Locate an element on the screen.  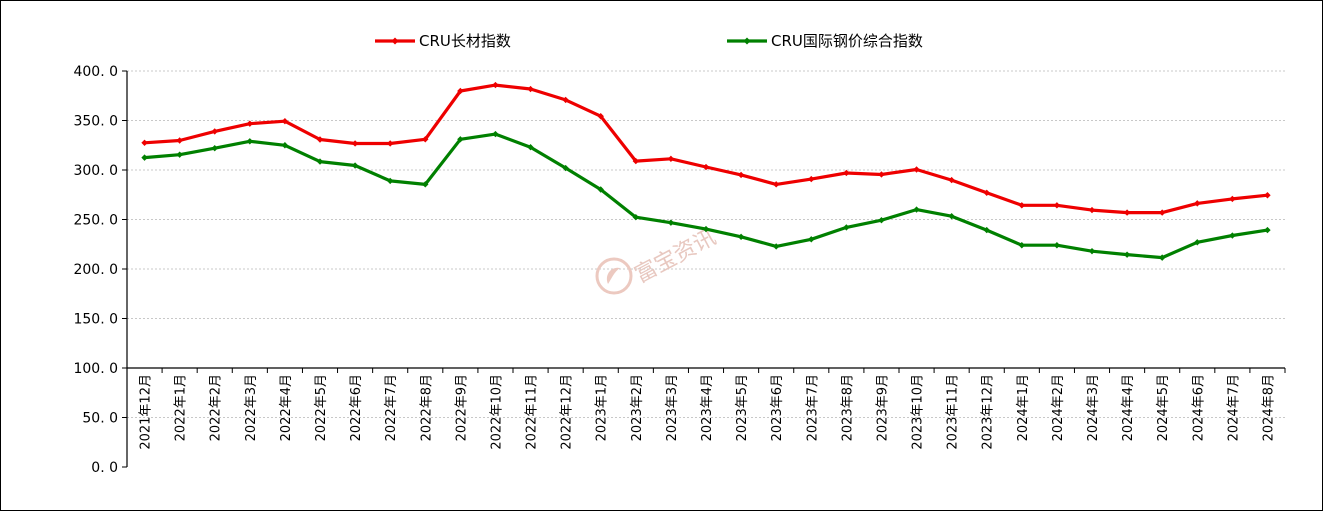
x-tick-label: 2022年6月 is located at coordinates (356, 407).